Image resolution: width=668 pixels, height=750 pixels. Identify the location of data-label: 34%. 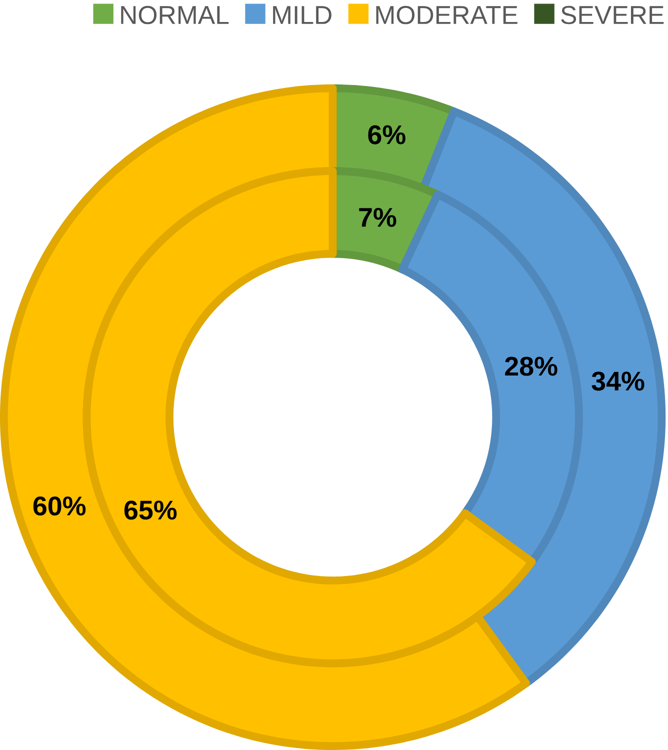
(617, 381).